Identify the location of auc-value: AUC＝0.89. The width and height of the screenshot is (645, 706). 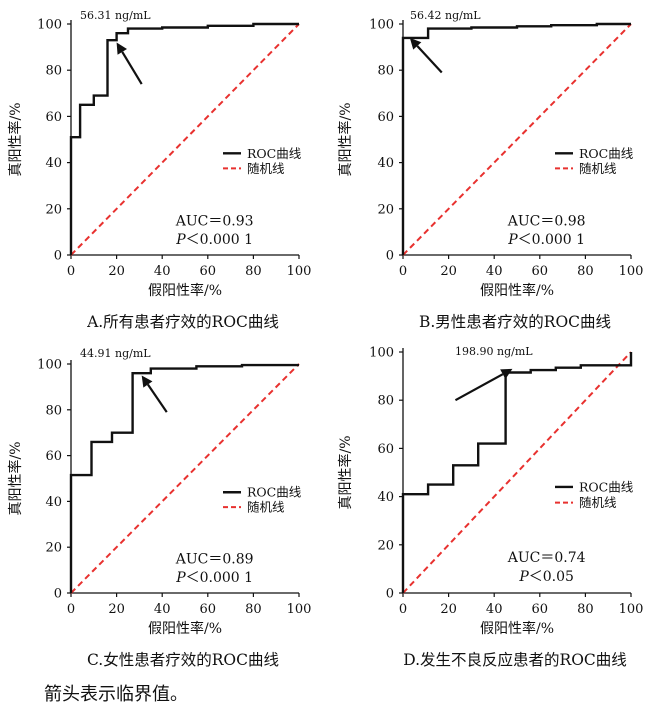
(214, 560).